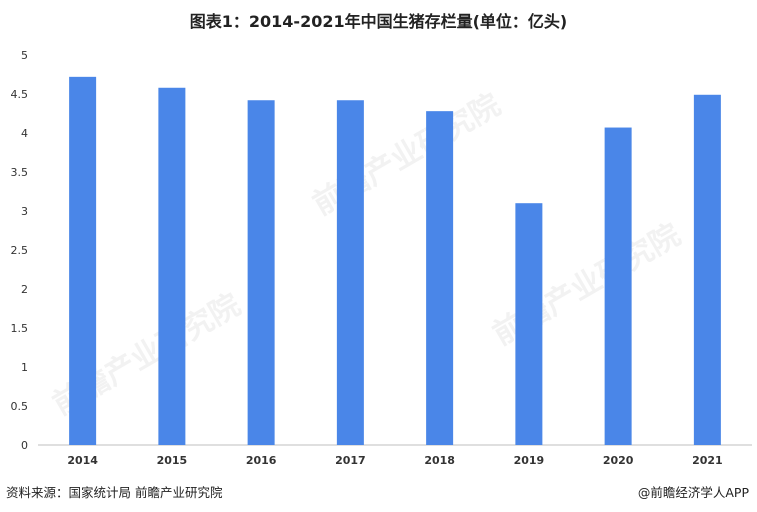 Image resolution: width=757 pixels, height=512 pixels. What do you see at coordinates (378, 21) in the screenshot?
I see `chart-title: 图表1：2014-2021年中国生猪存栏量(单位：亿头)` at bounding box center [378, 21].